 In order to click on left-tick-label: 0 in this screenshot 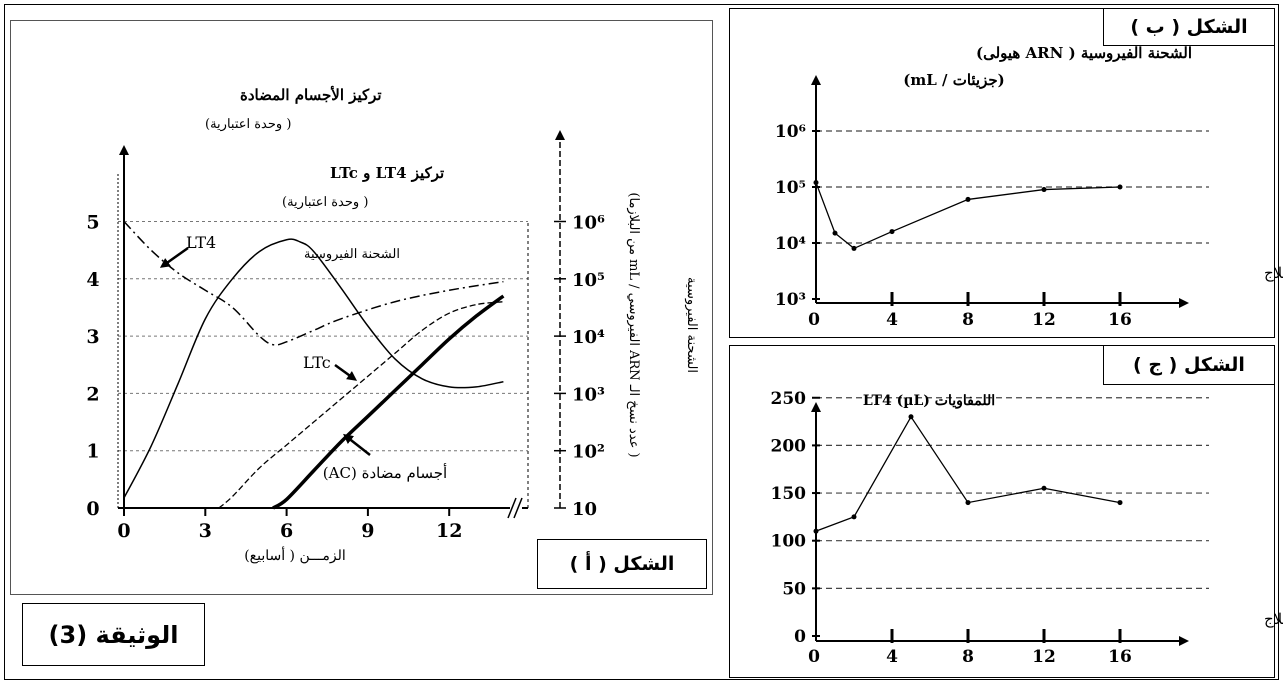, I will do `click(92, 509)`.